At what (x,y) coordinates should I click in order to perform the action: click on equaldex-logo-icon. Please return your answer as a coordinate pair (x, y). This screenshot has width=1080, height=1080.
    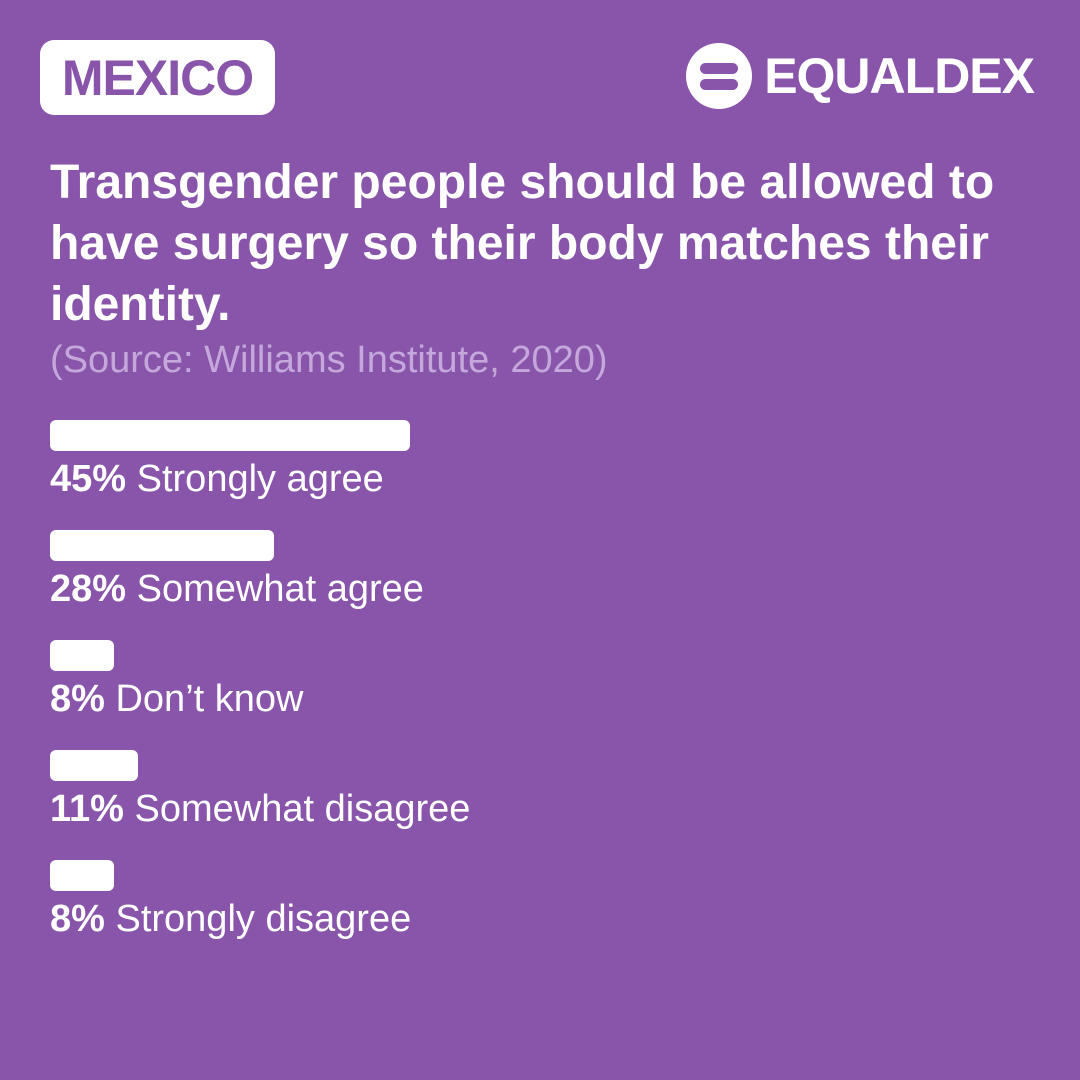
    Looking at the image, I should click on (719, 76).